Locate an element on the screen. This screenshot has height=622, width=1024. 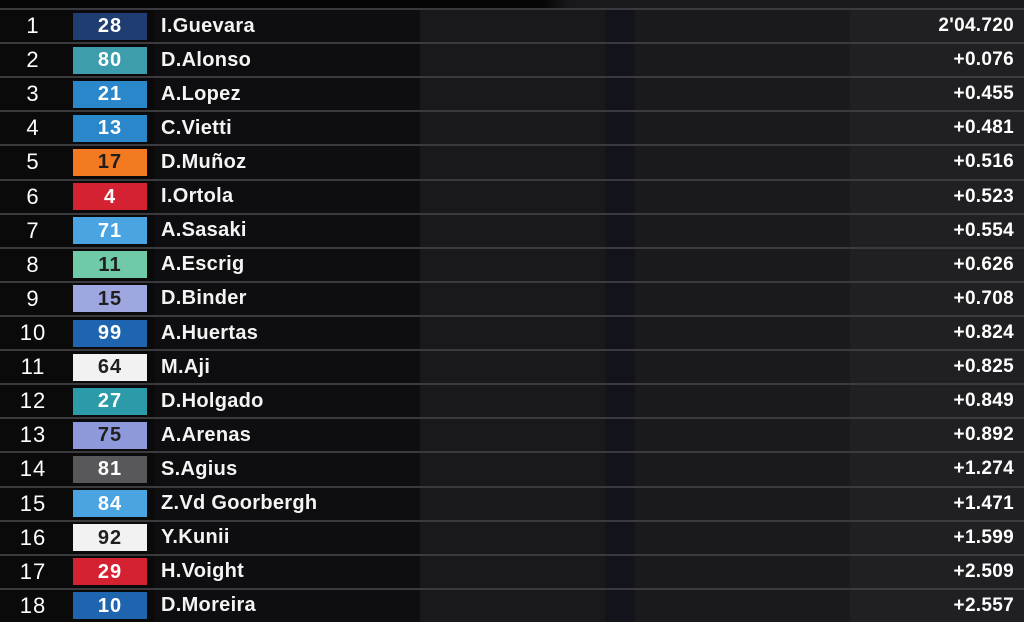
time-gap: +0.825 is located at coordinates (983, 367).